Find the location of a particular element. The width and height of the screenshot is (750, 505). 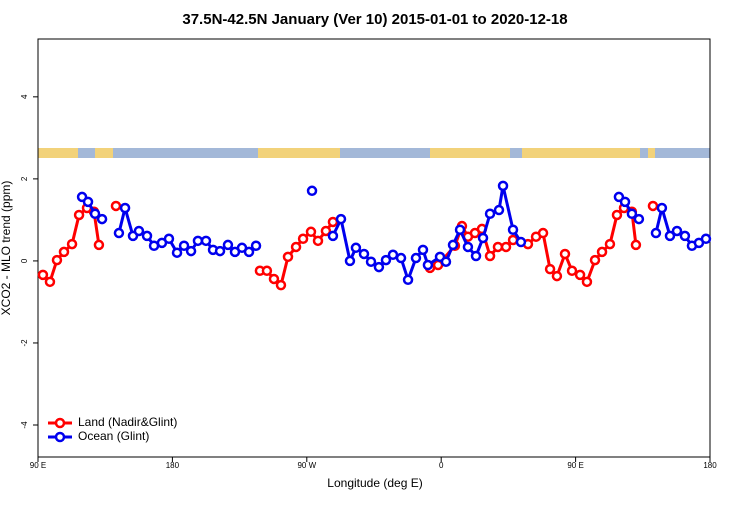

x-axis-label: Longitude (deg E) is located at coordinates (374, 483).